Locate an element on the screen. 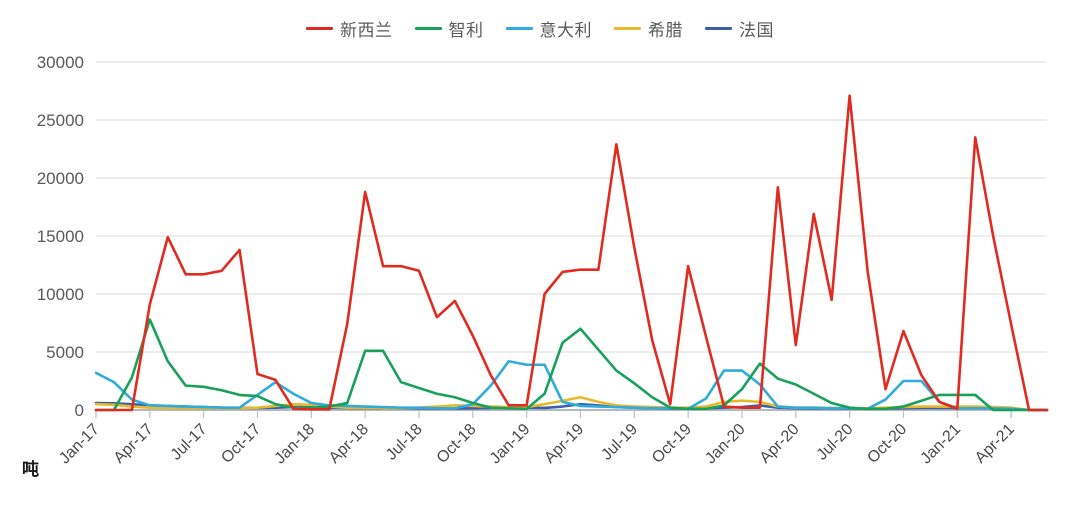 The width and height of the screenshot is (1080, 505). legend-label: 智利 is located at coordinates (466, 30).